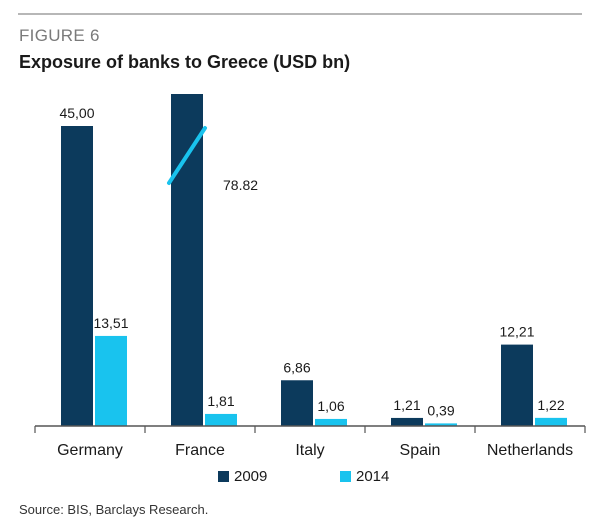  Describe the element at coordinates (550, 405) in the screenshot. I see `data-label-netherlands-2014: 1,22` at that location.